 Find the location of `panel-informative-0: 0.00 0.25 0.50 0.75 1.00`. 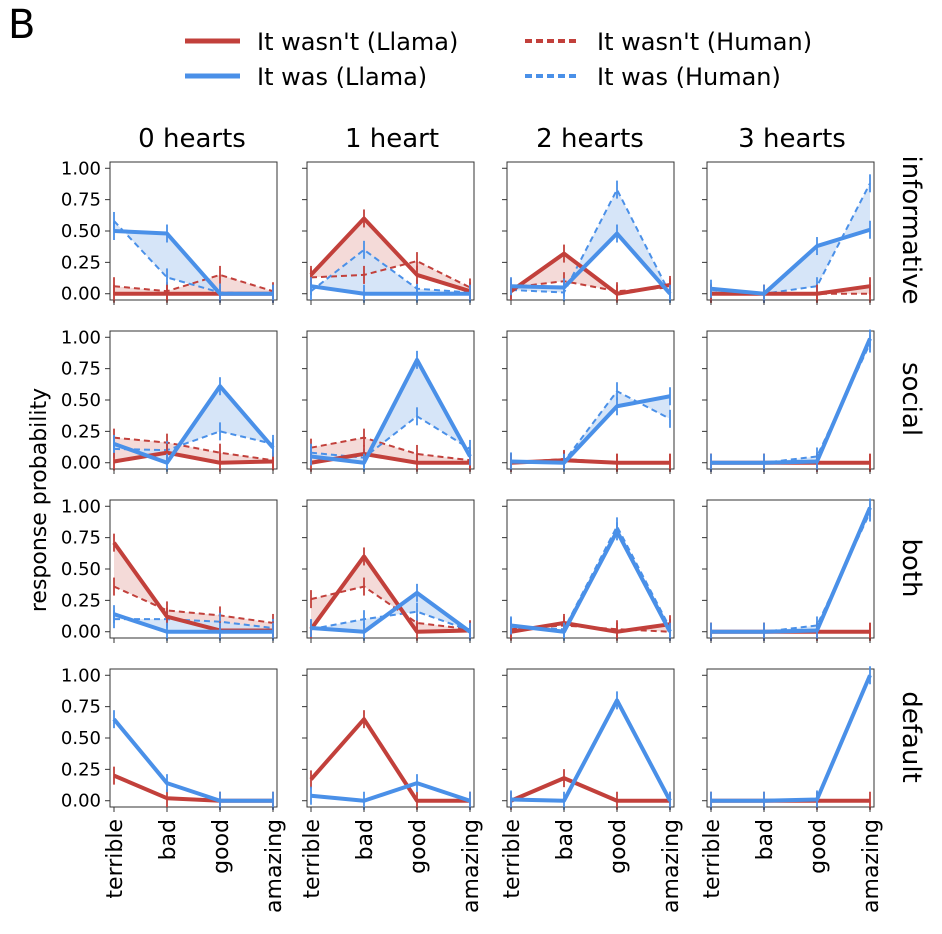

panel-informative-0: 0.00 0.25 0.50 0.75 1.00 is located at coordinates (169, 231).